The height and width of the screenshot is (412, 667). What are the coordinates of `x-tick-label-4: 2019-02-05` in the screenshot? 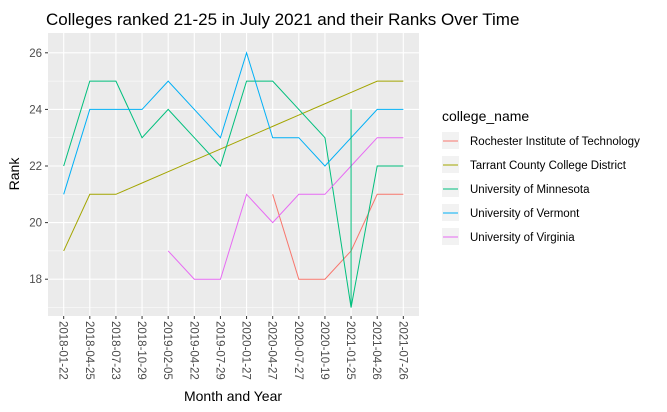 It's located at (167, 350).